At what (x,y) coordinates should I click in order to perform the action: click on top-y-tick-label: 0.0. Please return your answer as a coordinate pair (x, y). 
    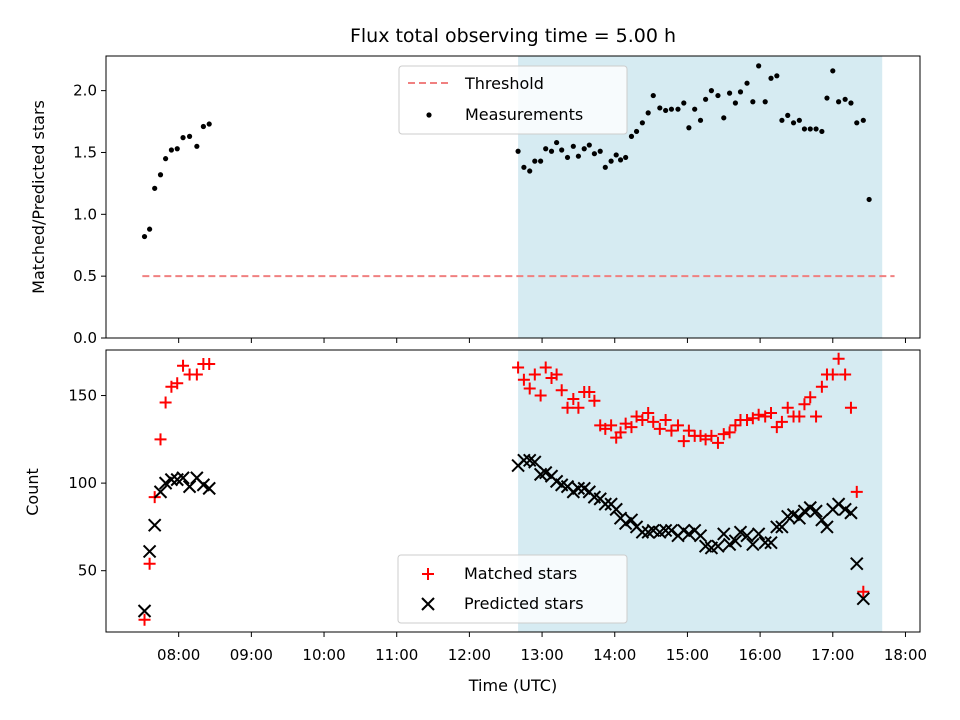
    Looking at the image, I should click on (85, 338).